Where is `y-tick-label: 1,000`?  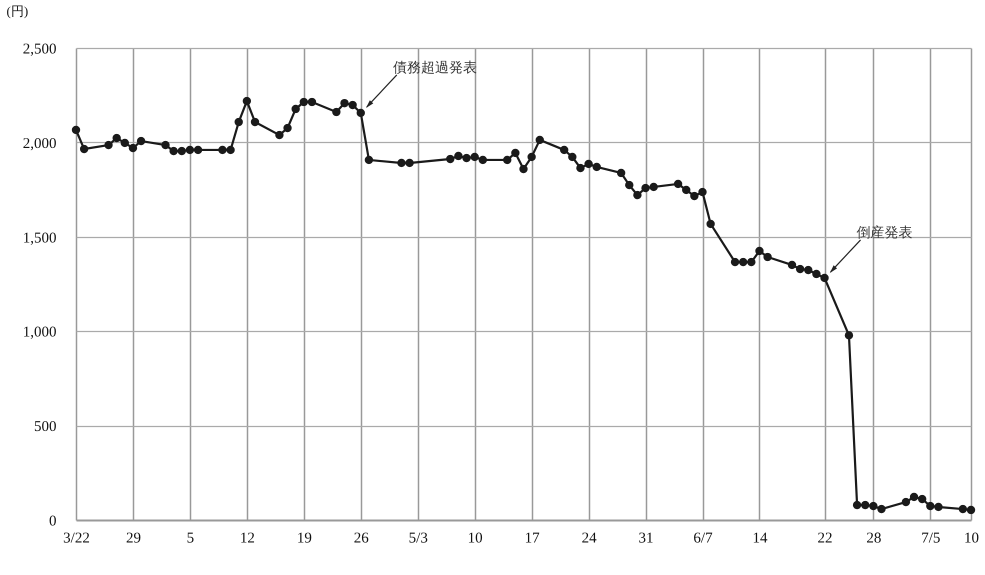 y-tick-label: 1,000 is located at coordinates (39, 332).